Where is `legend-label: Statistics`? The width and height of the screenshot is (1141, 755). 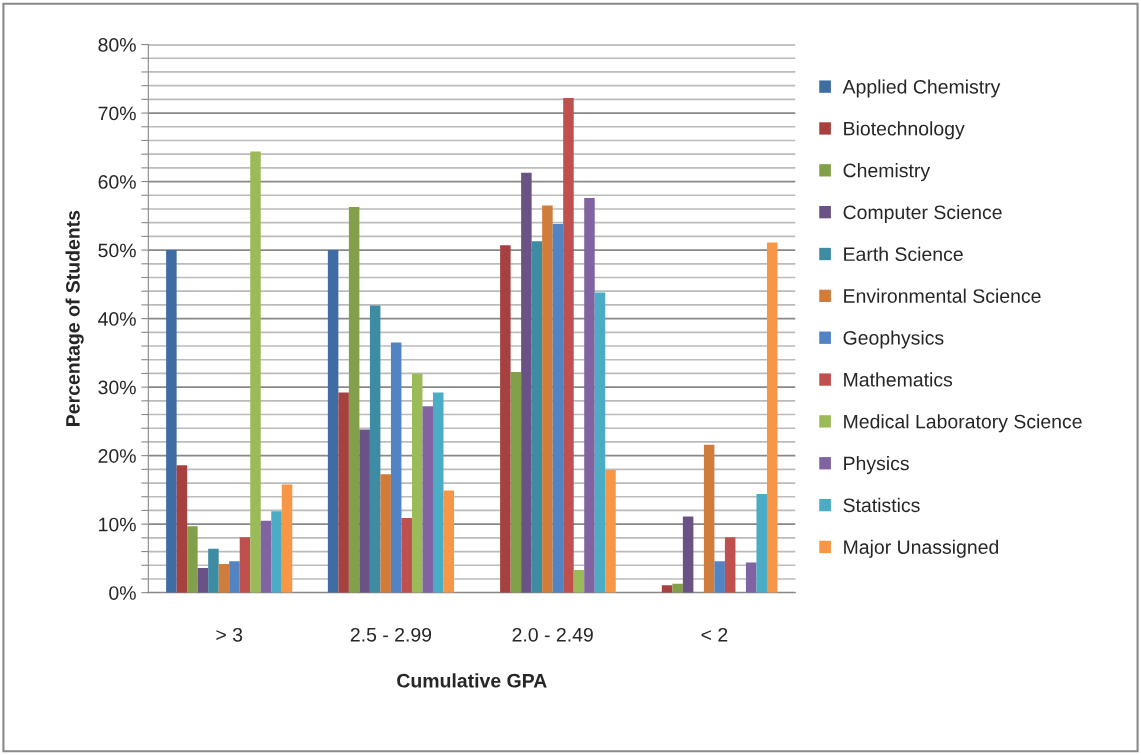 legend-label: Statistics is located at coordinates (881, 505).